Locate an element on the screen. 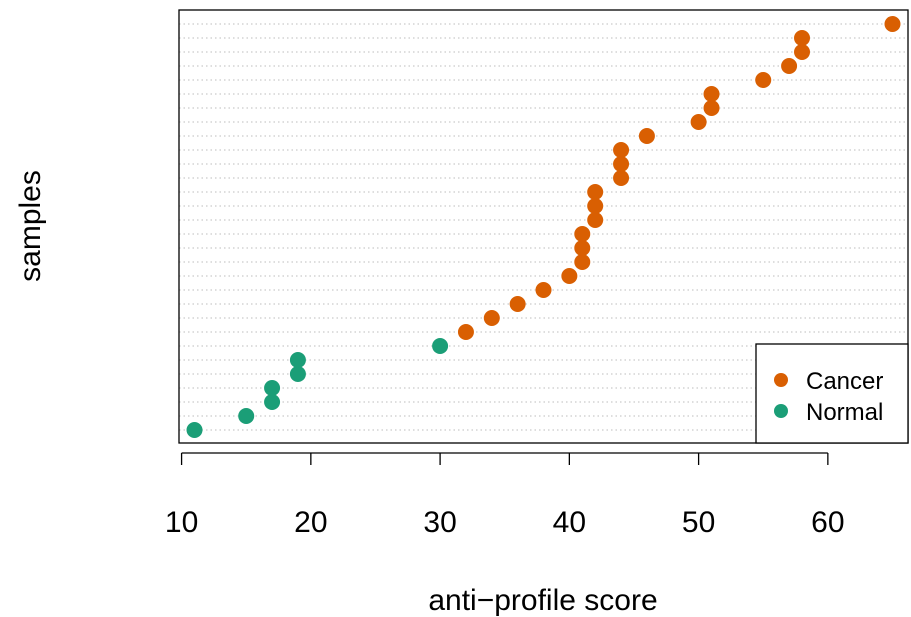 This screenshot has width=911, height=617. legend: Cancer Normal is located at coordinates (832, 393).